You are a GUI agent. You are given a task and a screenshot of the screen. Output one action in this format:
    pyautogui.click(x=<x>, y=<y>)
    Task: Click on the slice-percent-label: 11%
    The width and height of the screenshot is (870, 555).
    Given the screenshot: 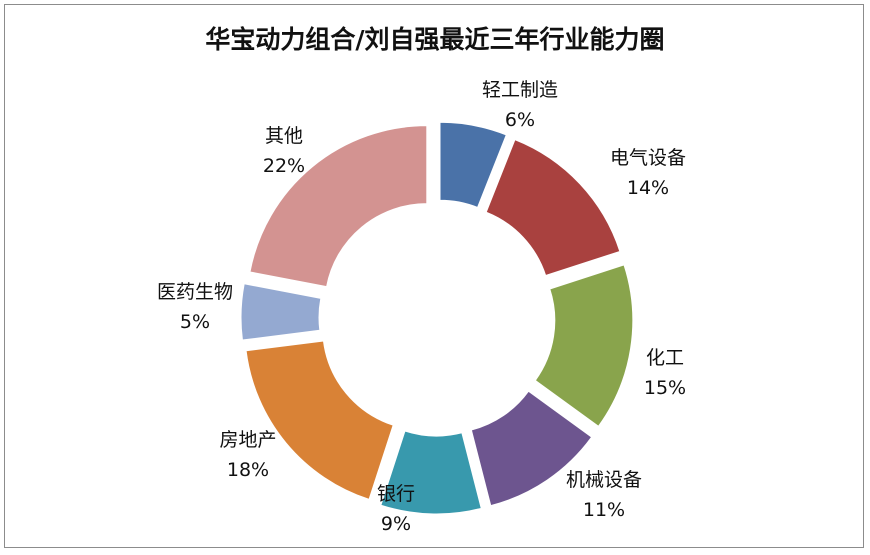 What is the action you would take?
    pyautogui.click(x=604, y=510)
    